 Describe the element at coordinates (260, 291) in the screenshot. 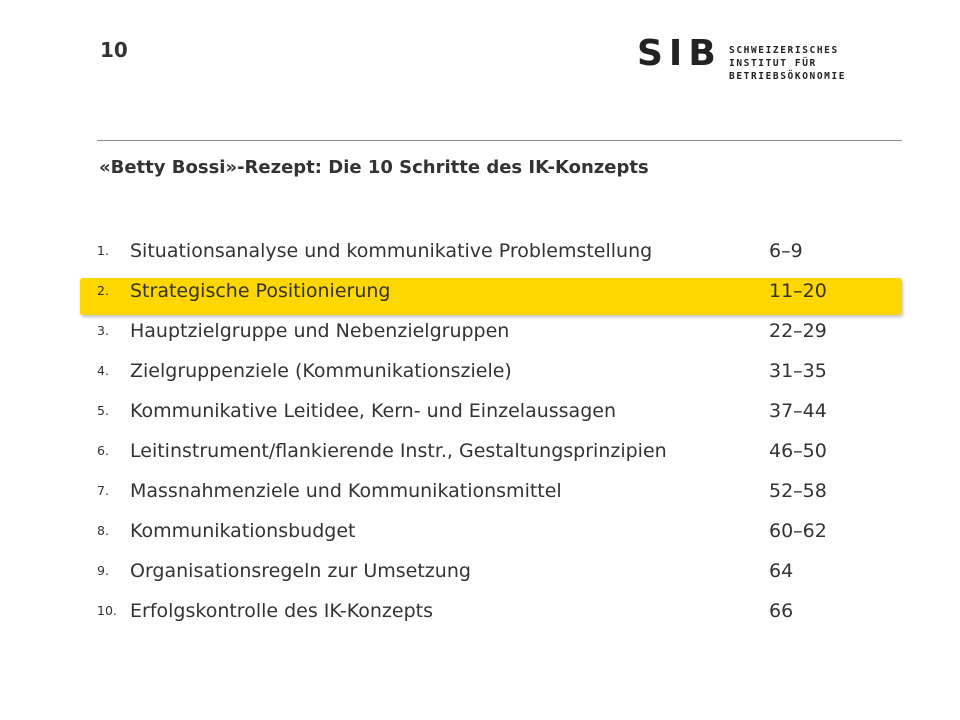

I see `step-label: Strategische Positionierung` at that location.